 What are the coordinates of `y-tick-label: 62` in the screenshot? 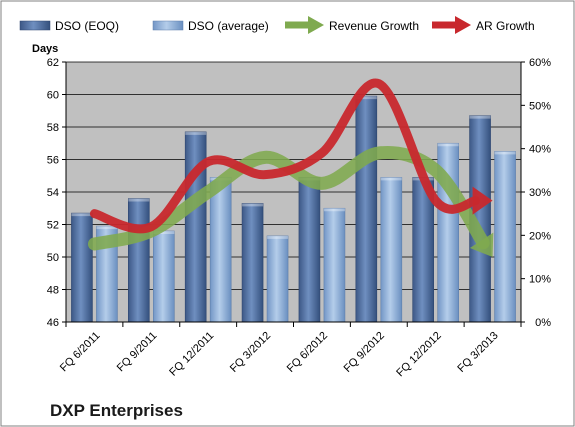 It's located at (53, 63).